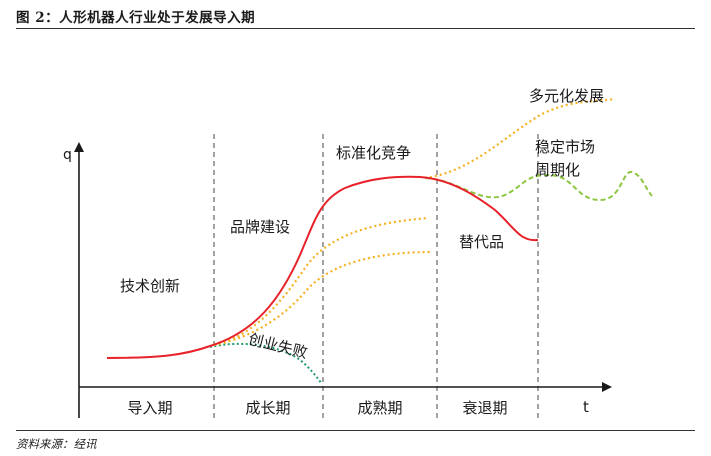 The width and height of the screenshot is (711, 456). Describe the element at coordinates (267, 408) in the screenshot. I see `phase-label-growth: 成长期` at that location.